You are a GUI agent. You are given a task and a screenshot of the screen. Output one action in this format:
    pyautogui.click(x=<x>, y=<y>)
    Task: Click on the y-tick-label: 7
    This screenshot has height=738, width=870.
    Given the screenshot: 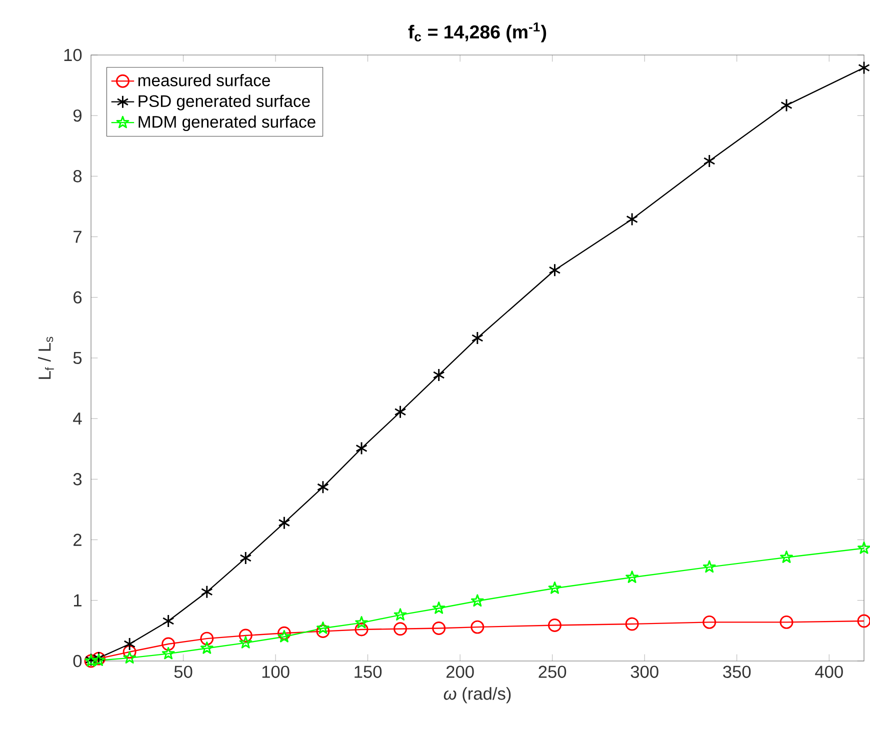 What is the action you would take?
    pyautogui.click(x=78, y=236)
    